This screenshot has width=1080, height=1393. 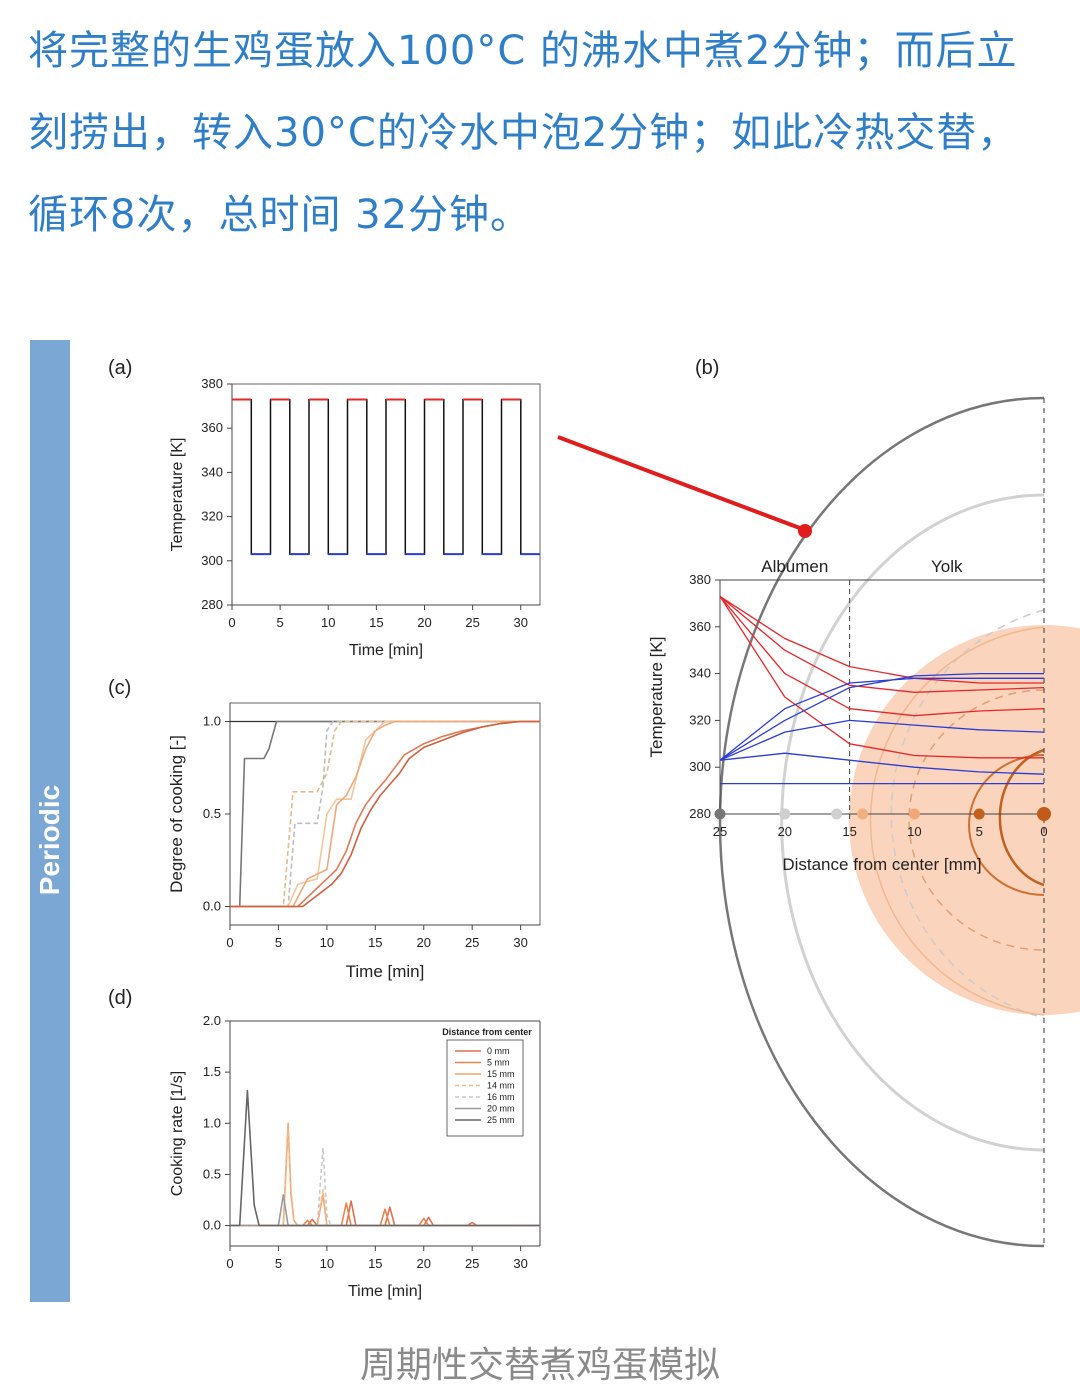 I want to click on y-tick-label: 2.0, so click(x=212, y=1020).